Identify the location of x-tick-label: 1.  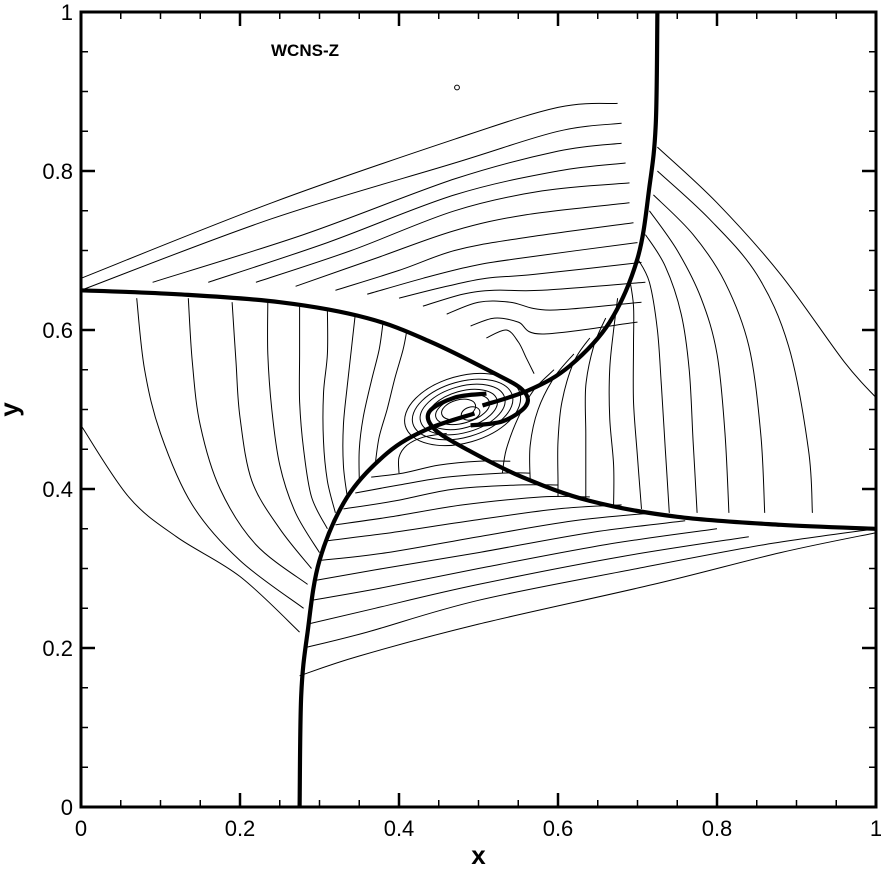
(875, 828).